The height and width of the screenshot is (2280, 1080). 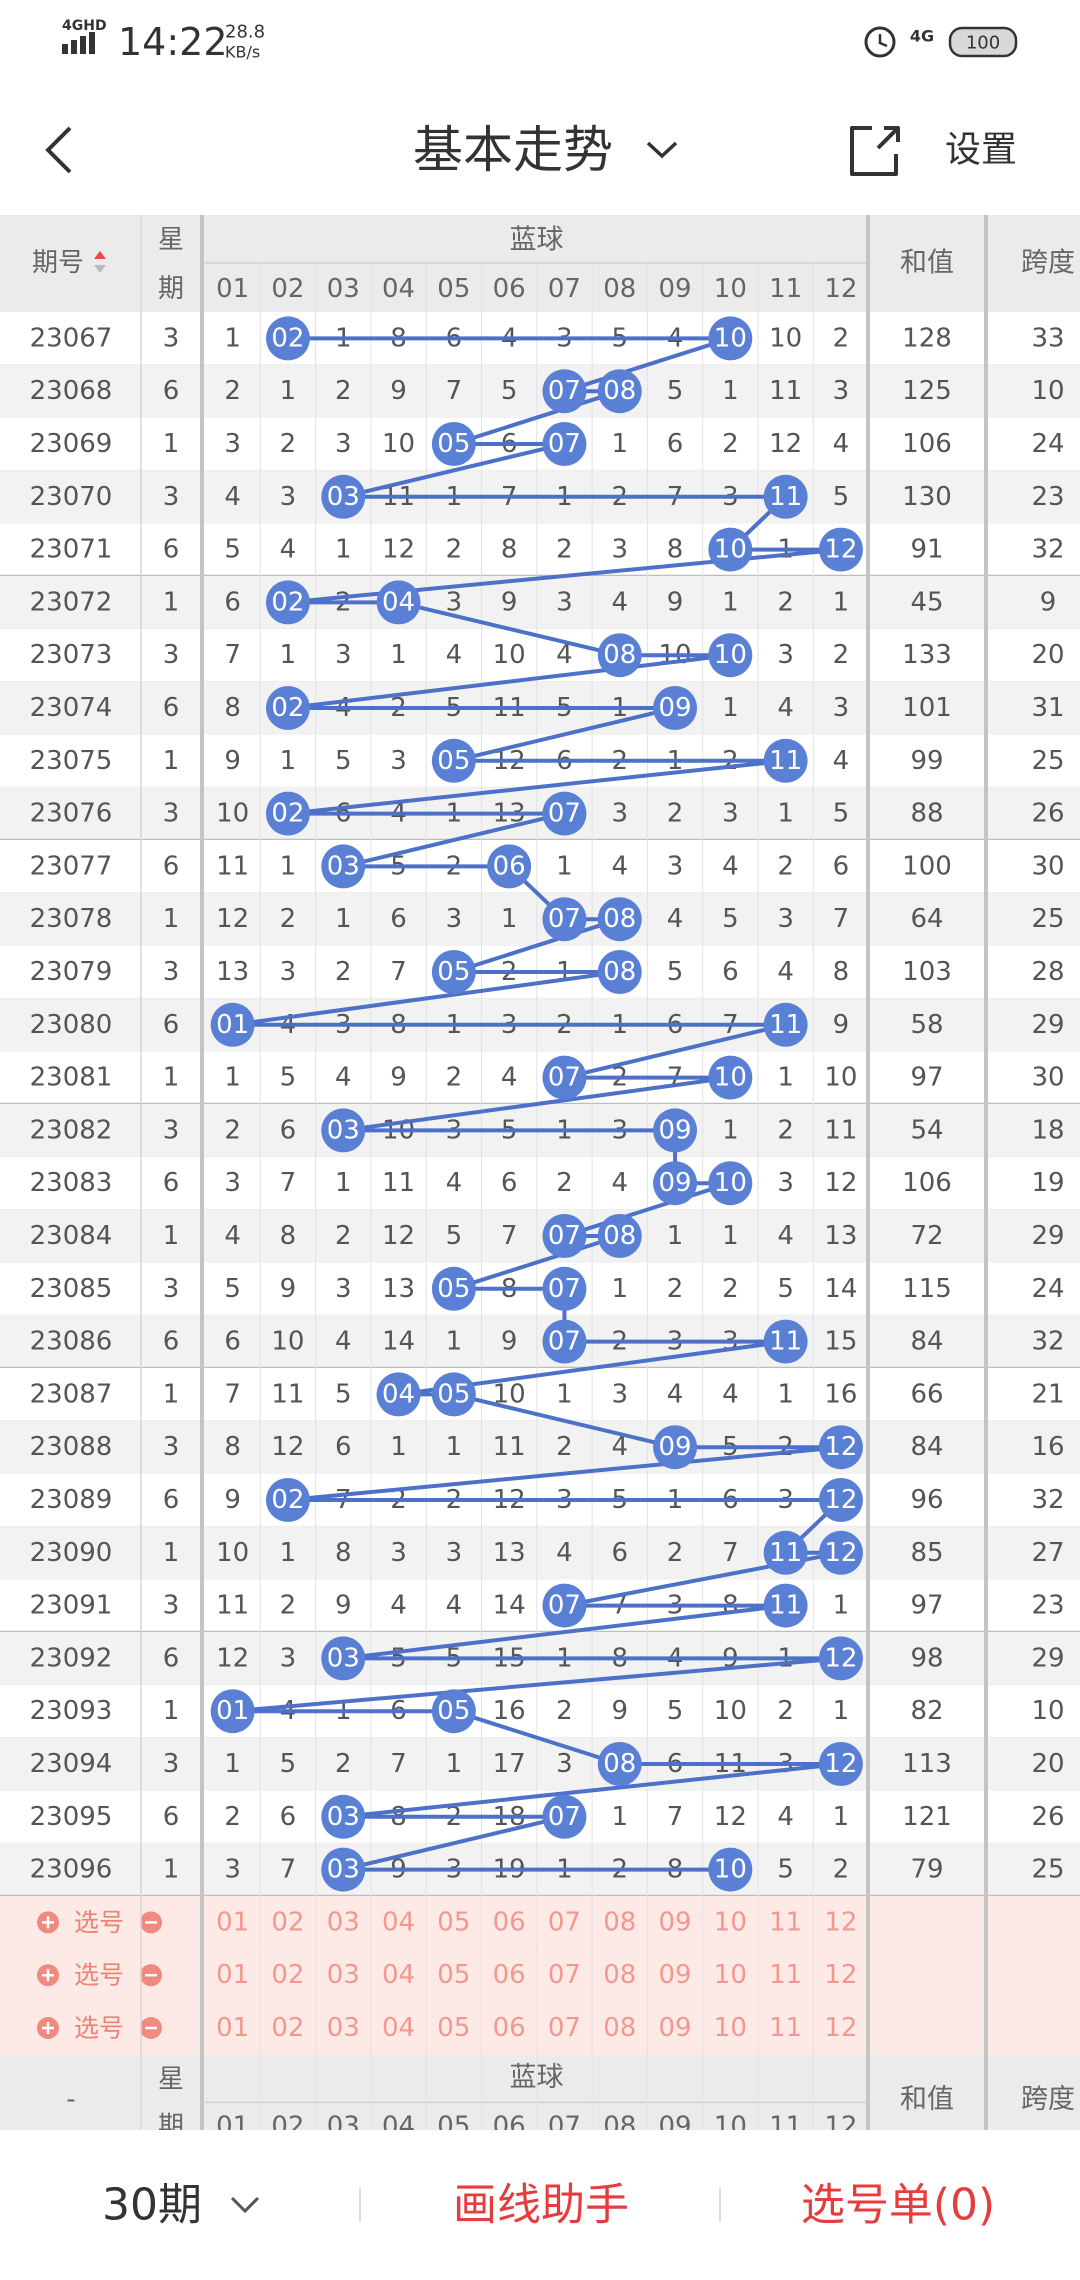 I want to click on omission: 11, so click(x=840, y=1130).